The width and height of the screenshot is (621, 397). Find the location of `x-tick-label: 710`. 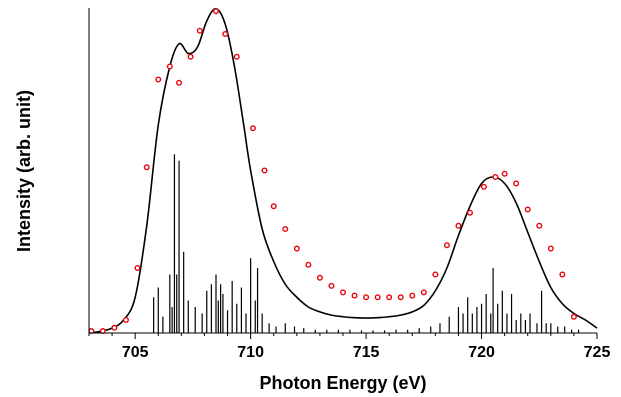

x-tick-label: 710 is located at coordinates (250, 352).